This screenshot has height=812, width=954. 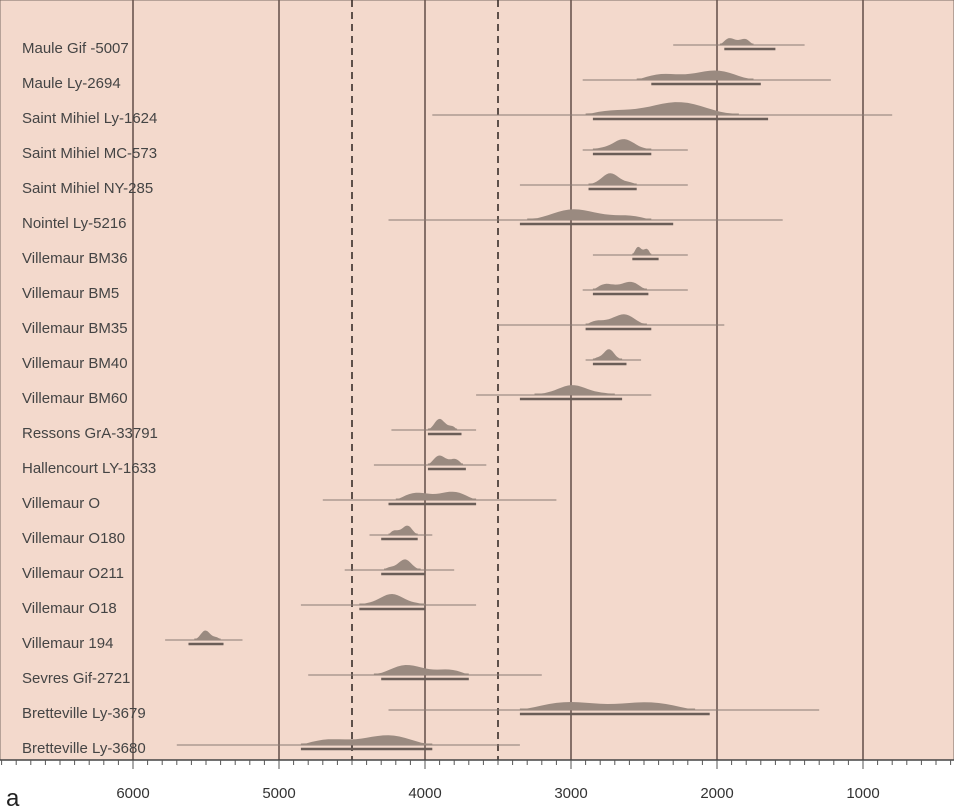 What do you see at coordinates (89, 118) in the screenshot?
I see `sample-label: Saint Mihiel Ly-1624` at bounding box center [89, 118].